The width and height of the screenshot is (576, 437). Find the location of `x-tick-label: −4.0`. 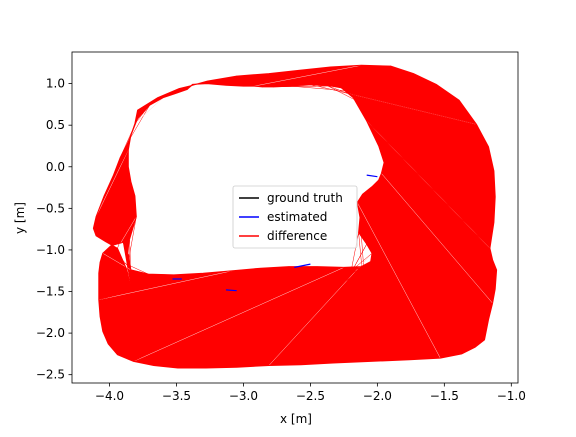

x-tick-label: −4.0 is located at coordinates (109, 396).